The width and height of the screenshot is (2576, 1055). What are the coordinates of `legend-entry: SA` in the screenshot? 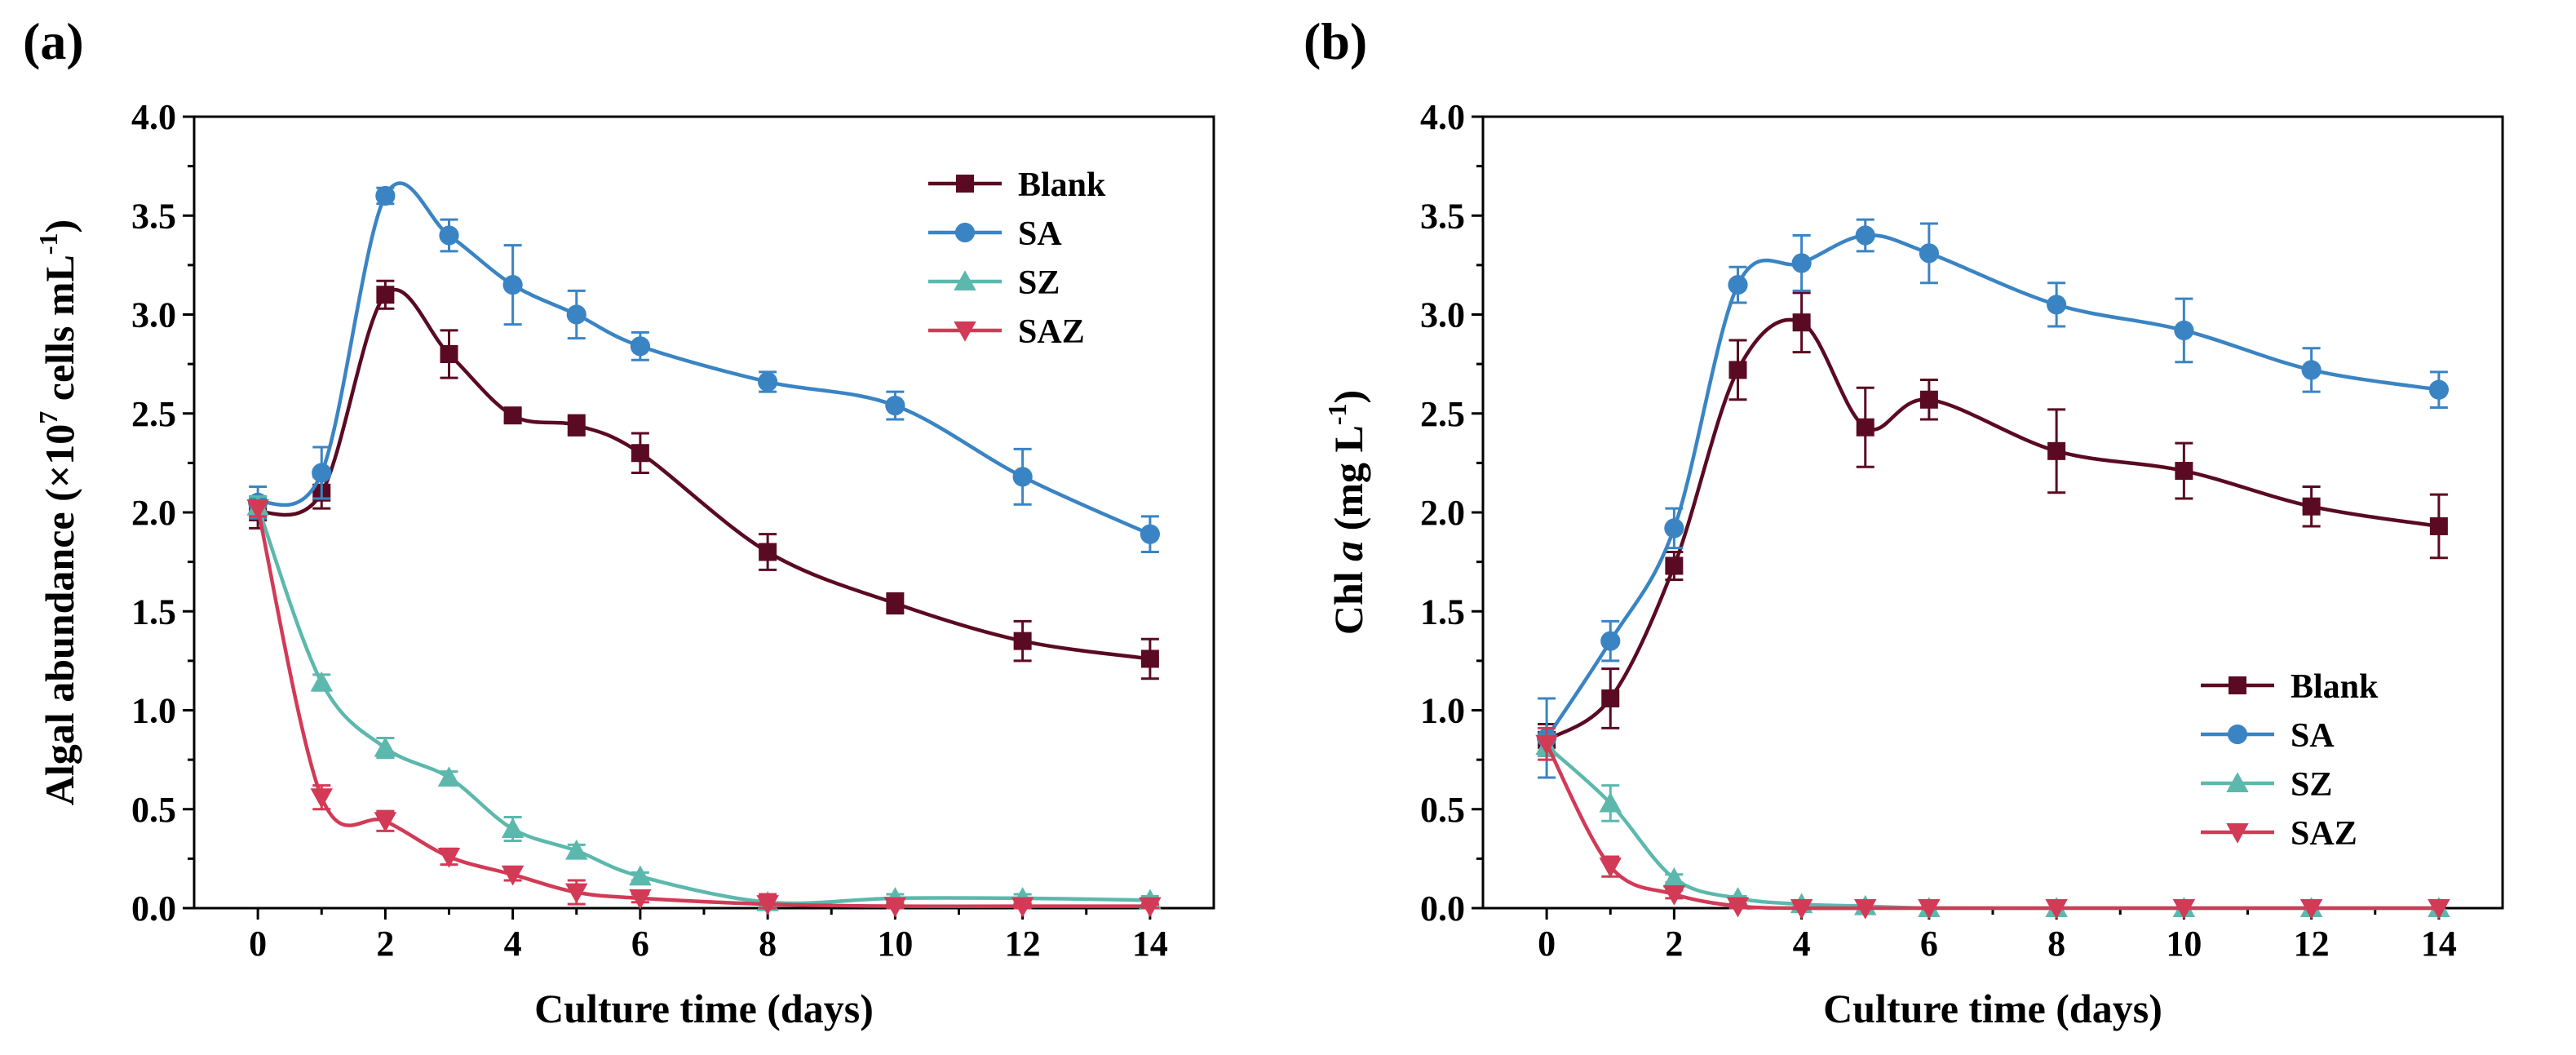 It's located at (1040, 234).